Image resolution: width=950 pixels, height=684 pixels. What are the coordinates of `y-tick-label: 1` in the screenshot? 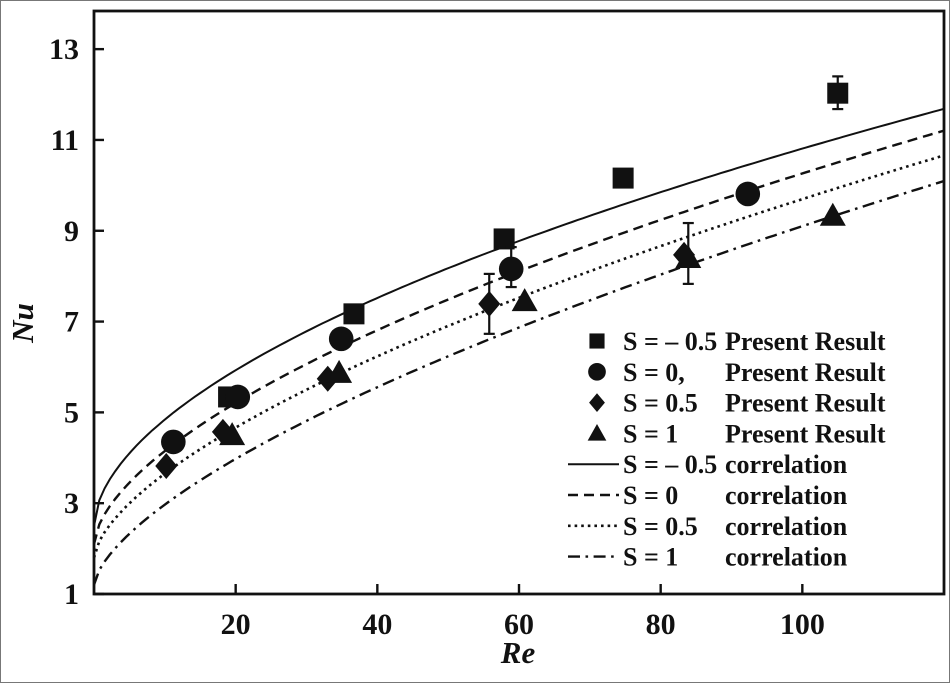 It's located at (71, 594).